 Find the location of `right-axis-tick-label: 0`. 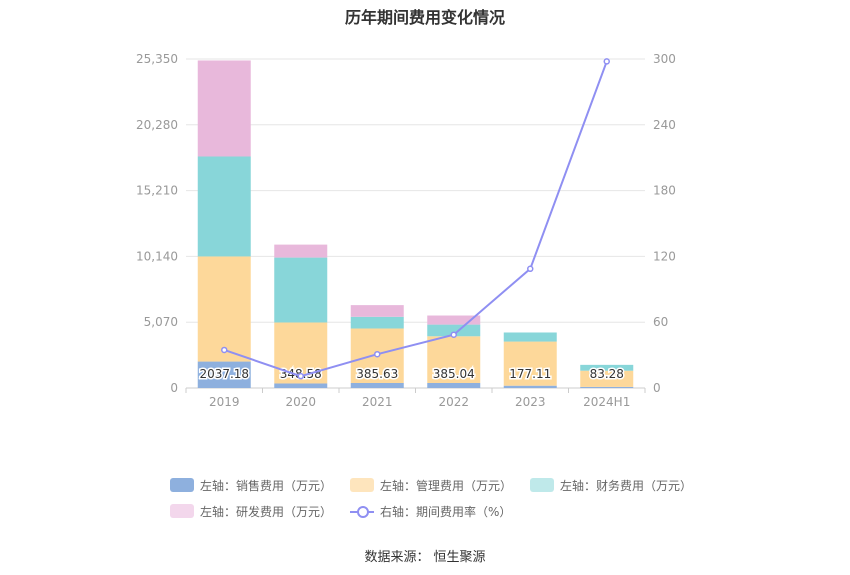

right-axis-tick-label: 0 is located at coordinates (657, 388).